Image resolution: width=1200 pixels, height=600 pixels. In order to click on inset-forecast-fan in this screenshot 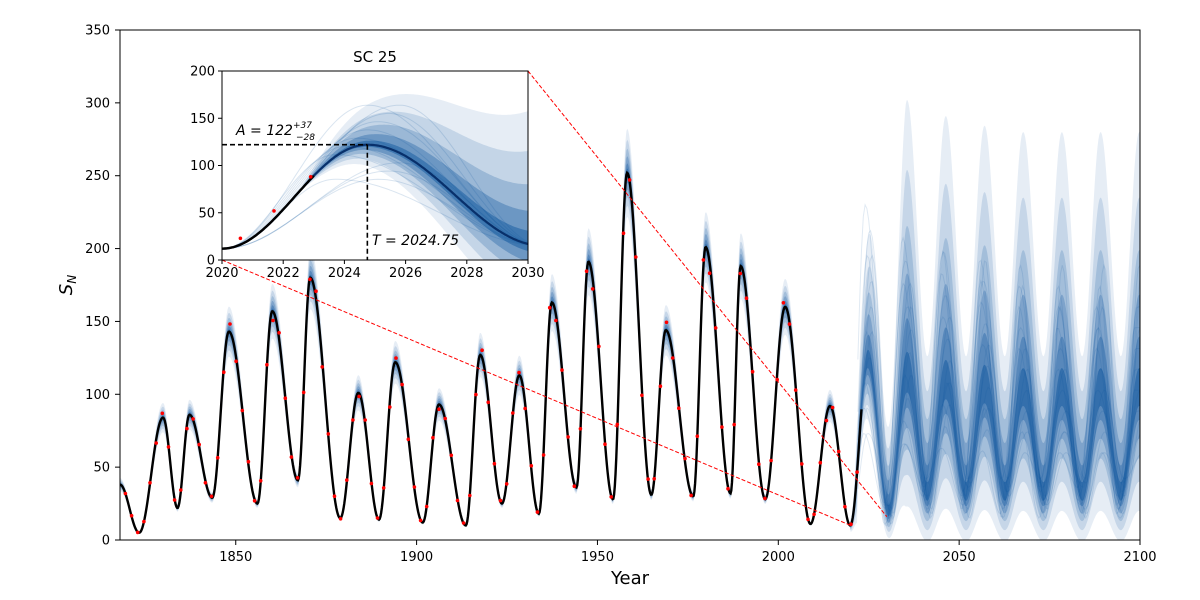, I will do `click(375, 177)`.